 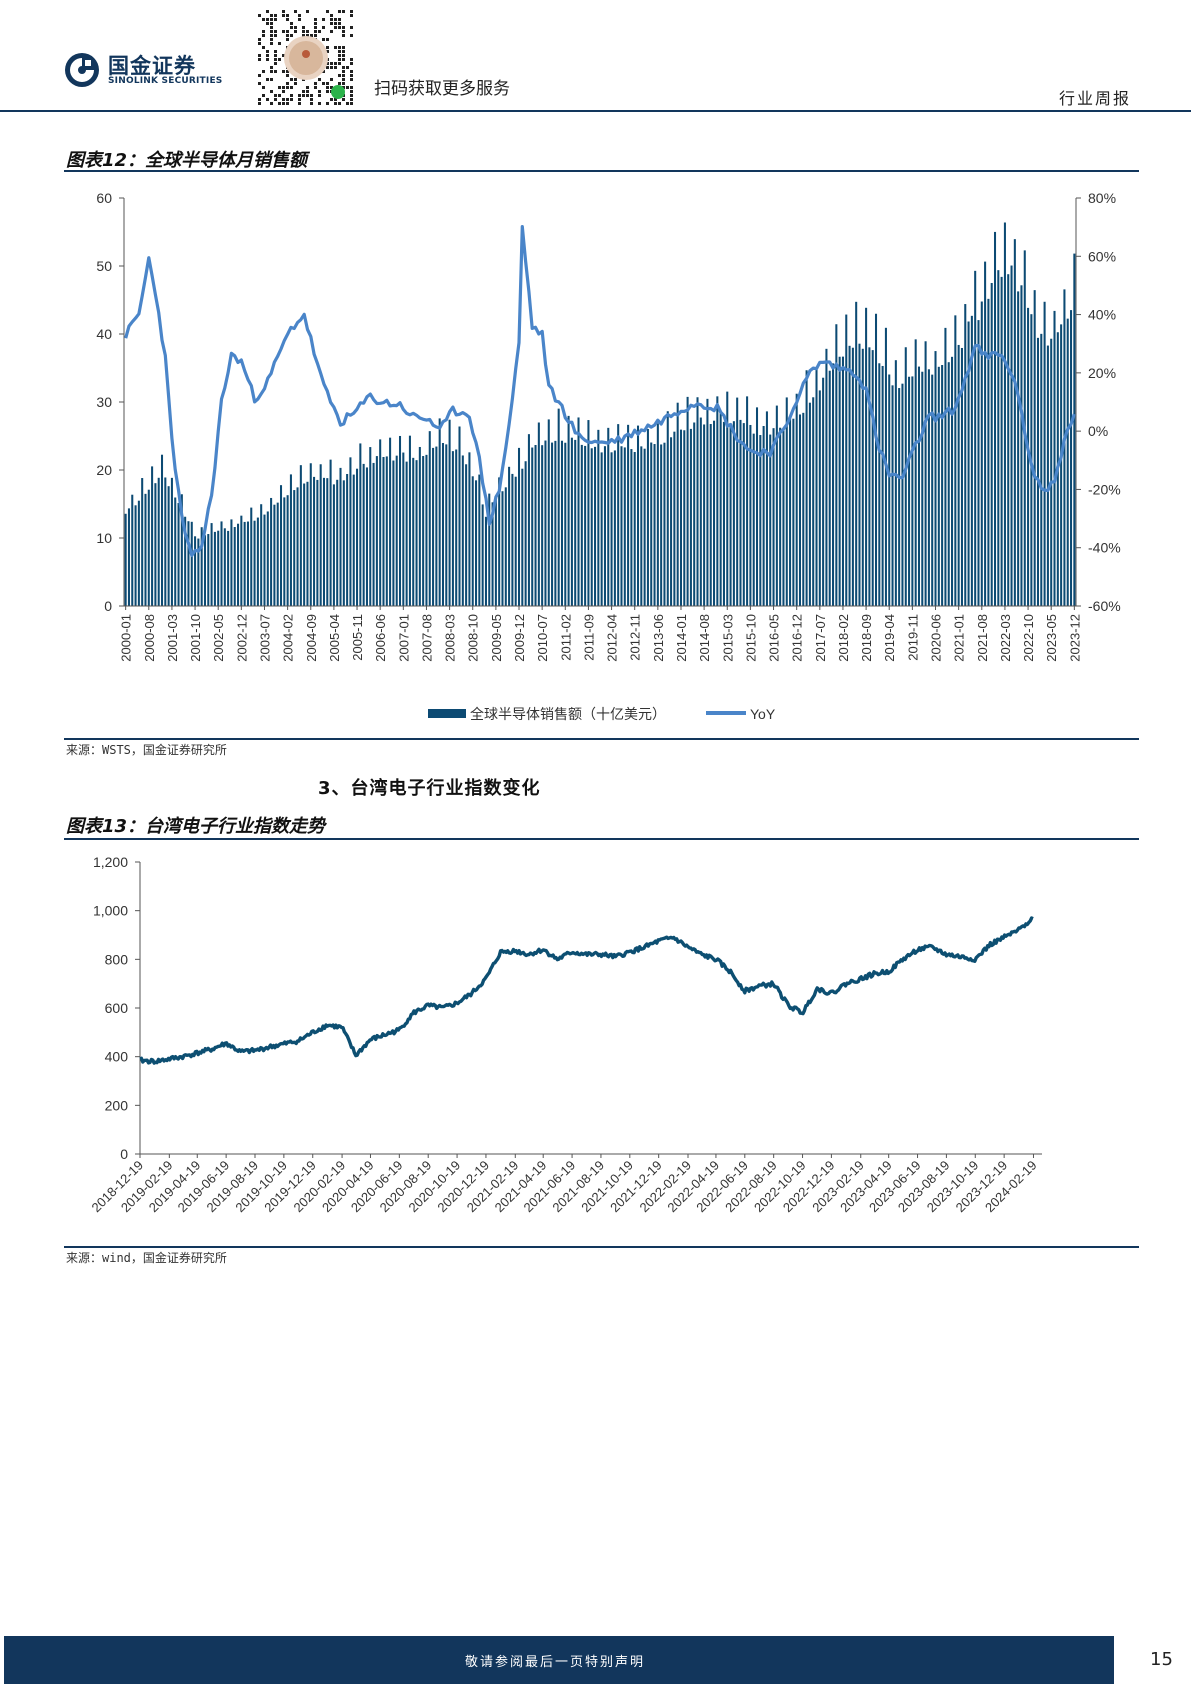 What do you see at coordinates (110, 862) in the screenshot?
I see `y-tick-label: 1,200` at bounding box center [110, 862].